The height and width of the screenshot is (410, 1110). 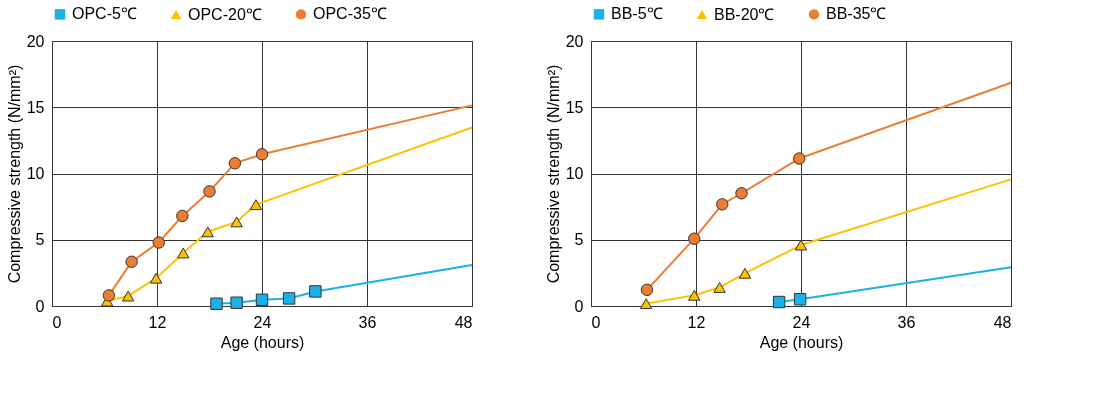 I want to click on legend-label: BB-20℃, so click(x=744, y=14).